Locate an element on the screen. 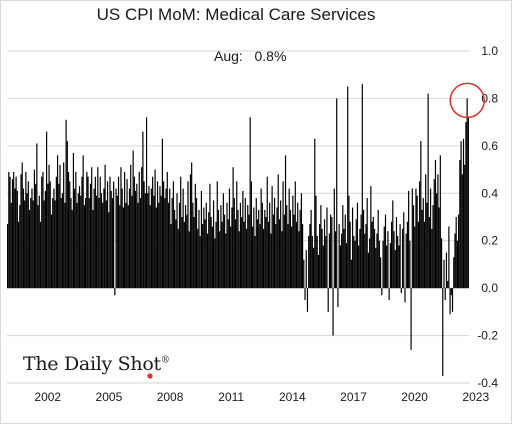 The image size is (512, 424). chart-title: US CPI MoM: Medical Care Services is located at coordinates (236, 14).